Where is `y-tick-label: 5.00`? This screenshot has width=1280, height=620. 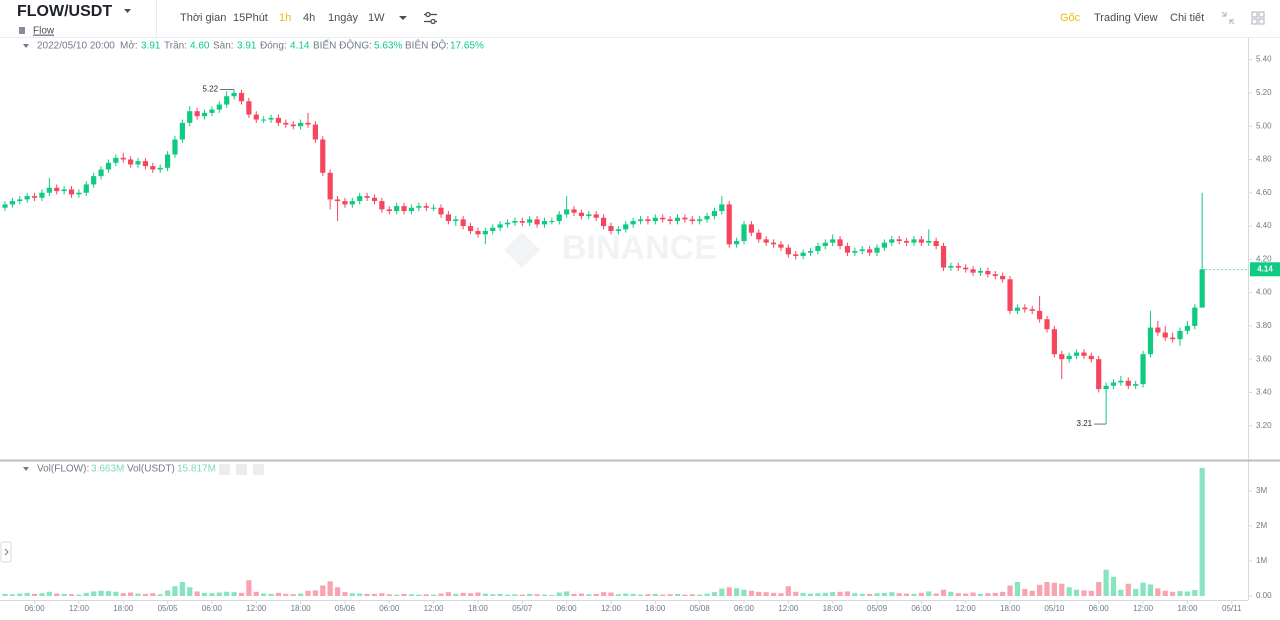
y-tick-label: 5.00 is located at coordinates (1264, 125).